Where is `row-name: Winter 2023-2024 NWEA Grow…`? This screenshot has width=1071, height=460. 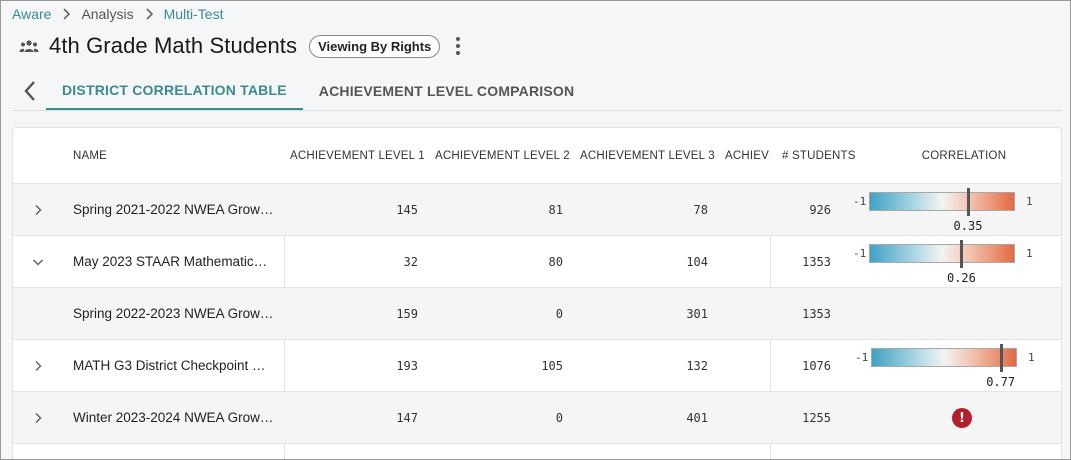 row-name: Winter 2023-2024 NWEA Grow… is located at coordinates (173, 417).